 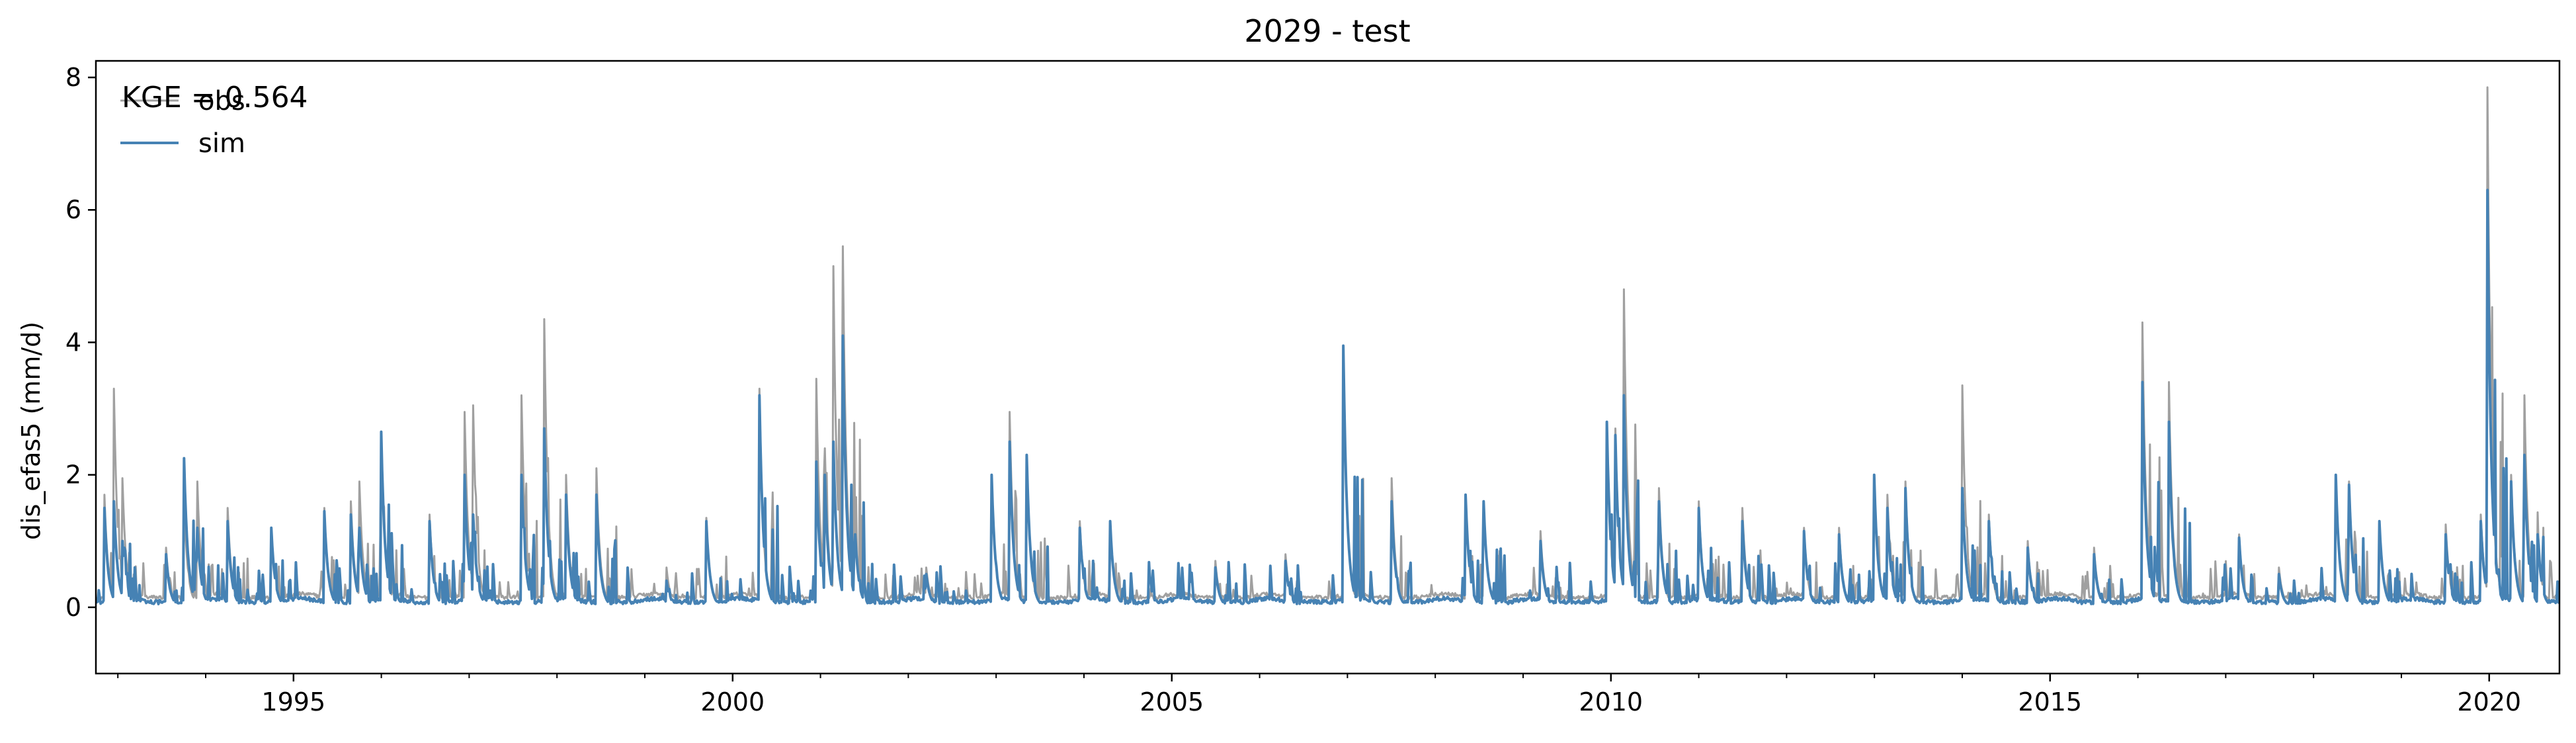 I want to click on y-tick-label-6: 6, so click(x=73, y=209).